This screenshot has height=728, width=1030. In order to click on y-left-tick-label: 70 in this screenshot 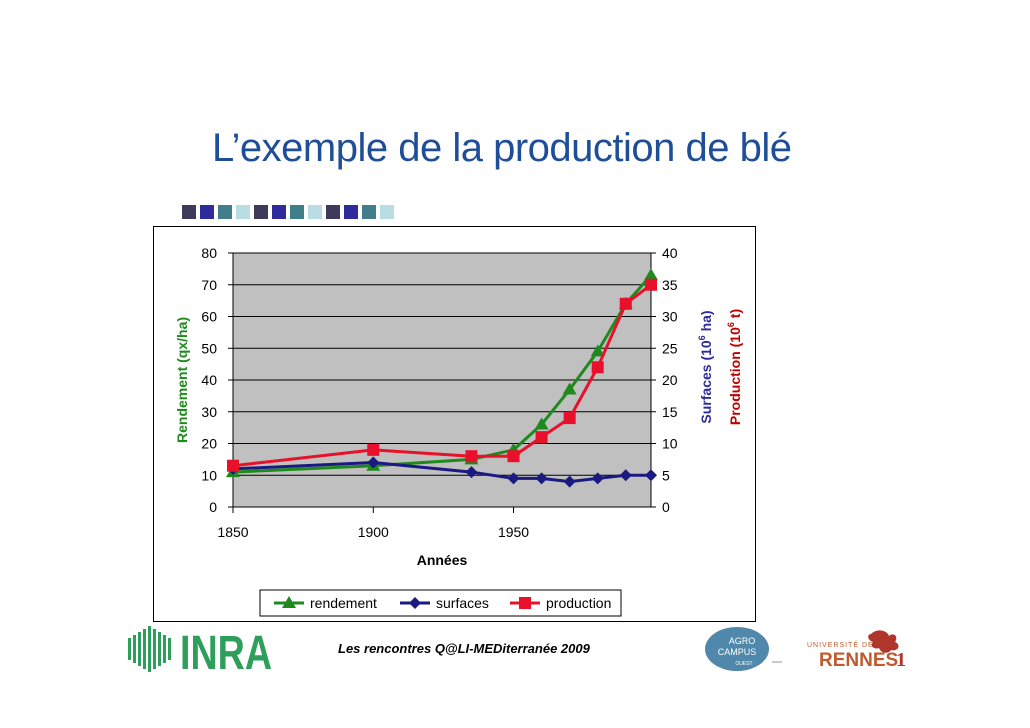, I will do `click(209, 285)`.